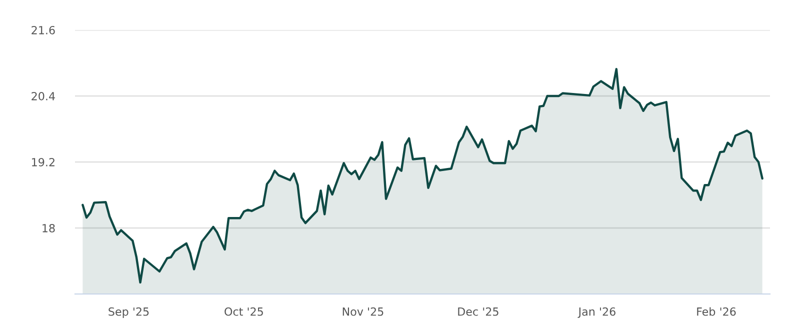 The width and height of the screenshot is (800, 324). What do you see at coordinates (716, 311) in the screenshot?
I see `x-tick-label: Feb '26` at bounding box center [716, 311].